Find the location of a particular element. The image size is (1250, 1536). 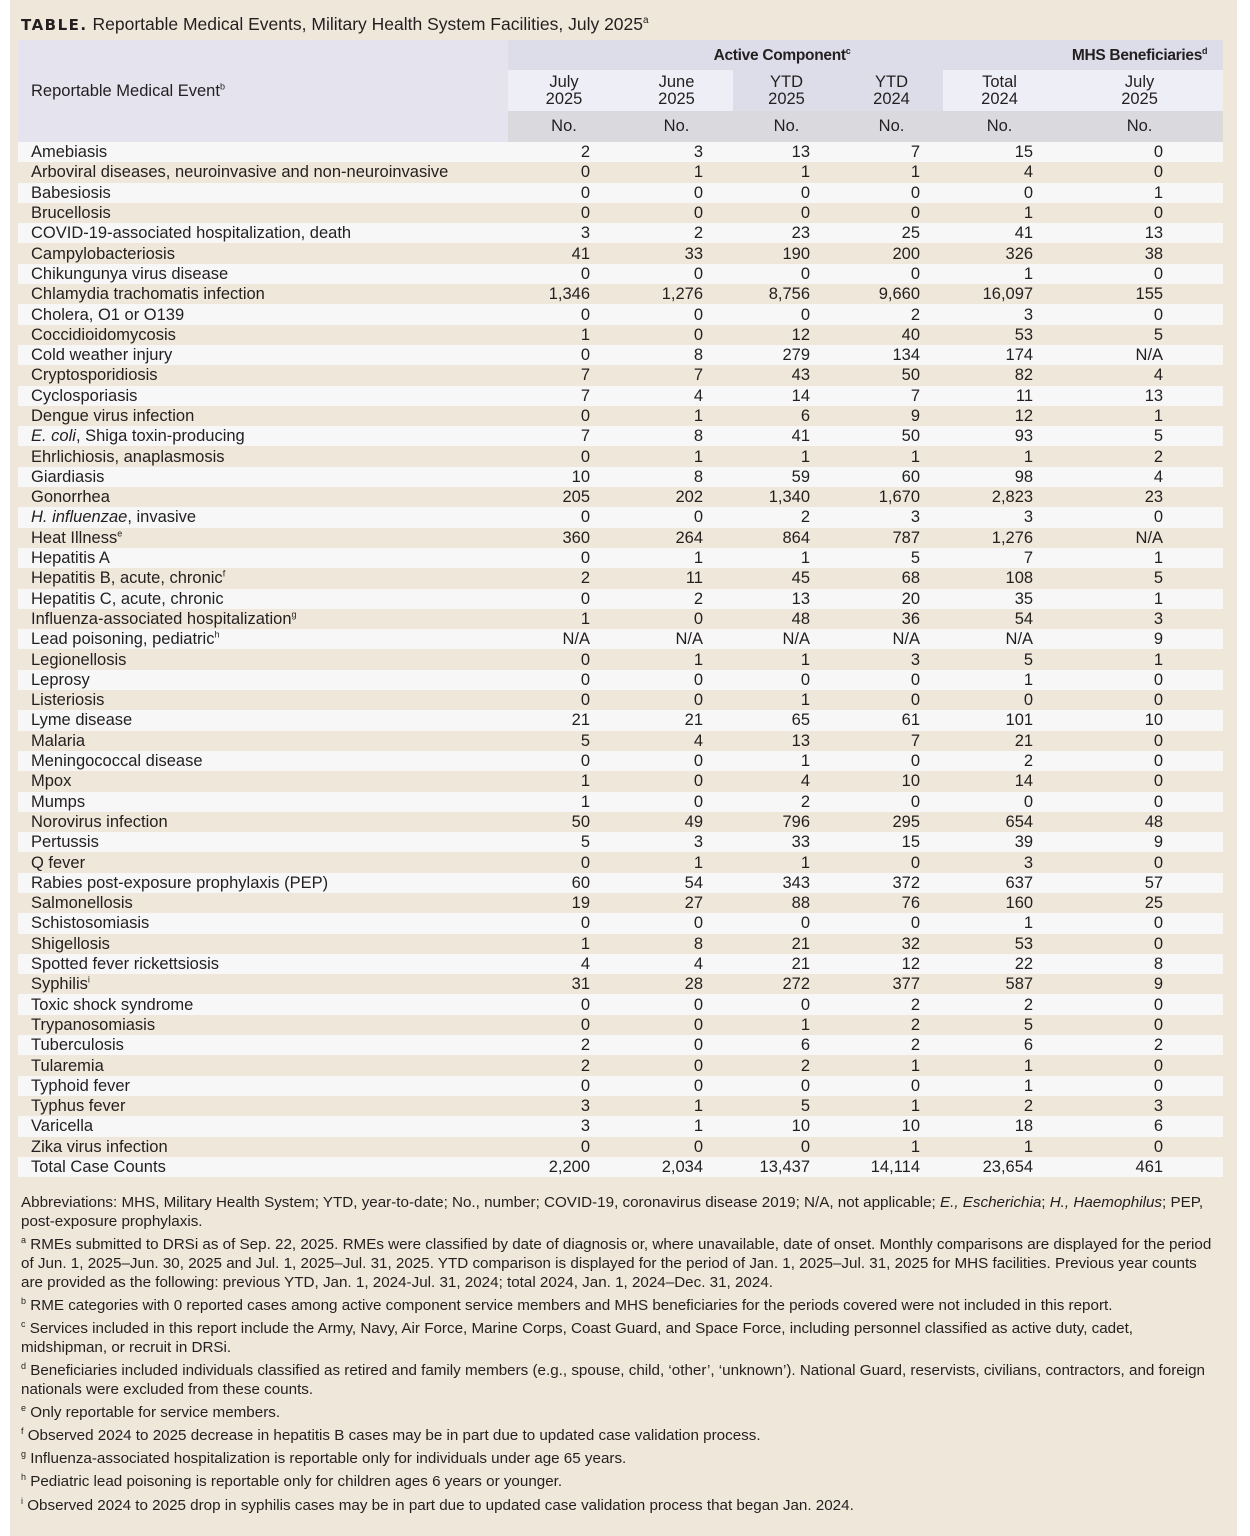

table-row: Mumps 1 0 2 0 0 0 is located at coordinates (621, 801).